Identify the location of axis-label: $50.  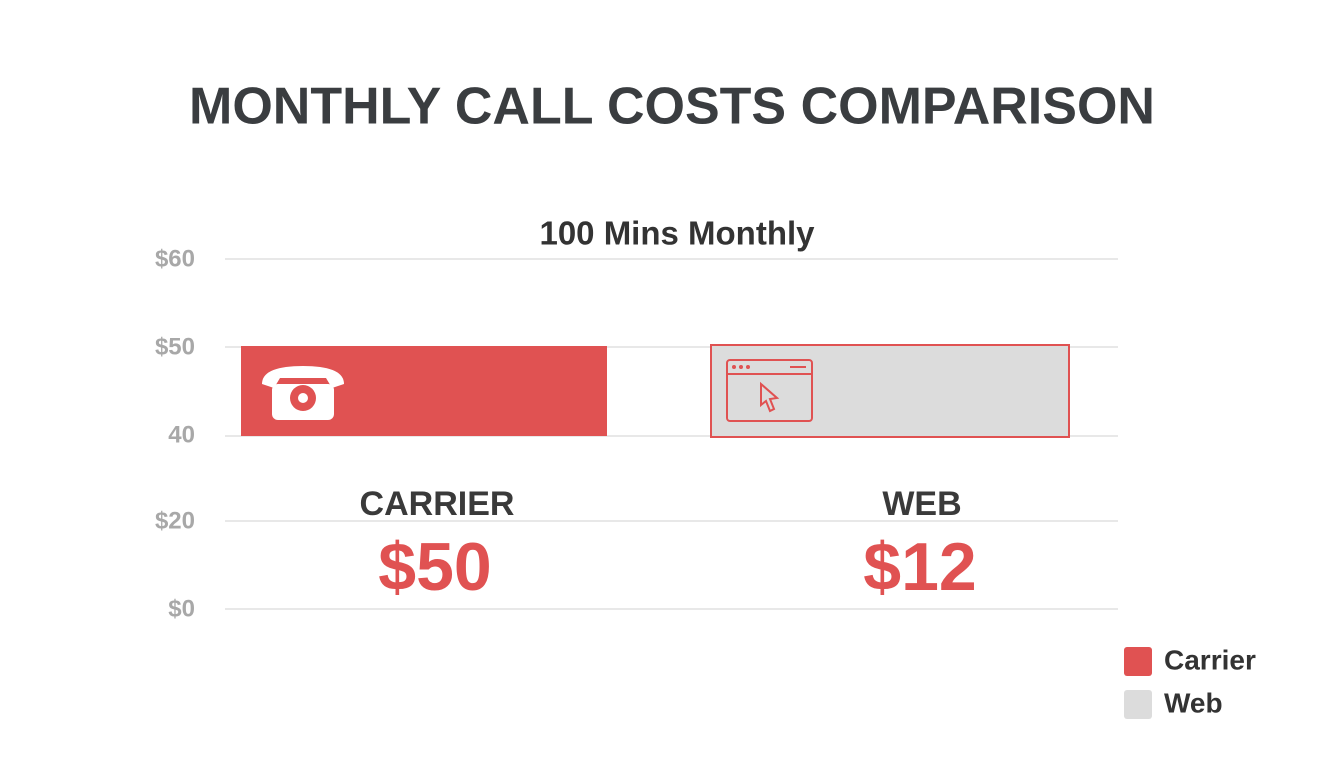
(175, 346).